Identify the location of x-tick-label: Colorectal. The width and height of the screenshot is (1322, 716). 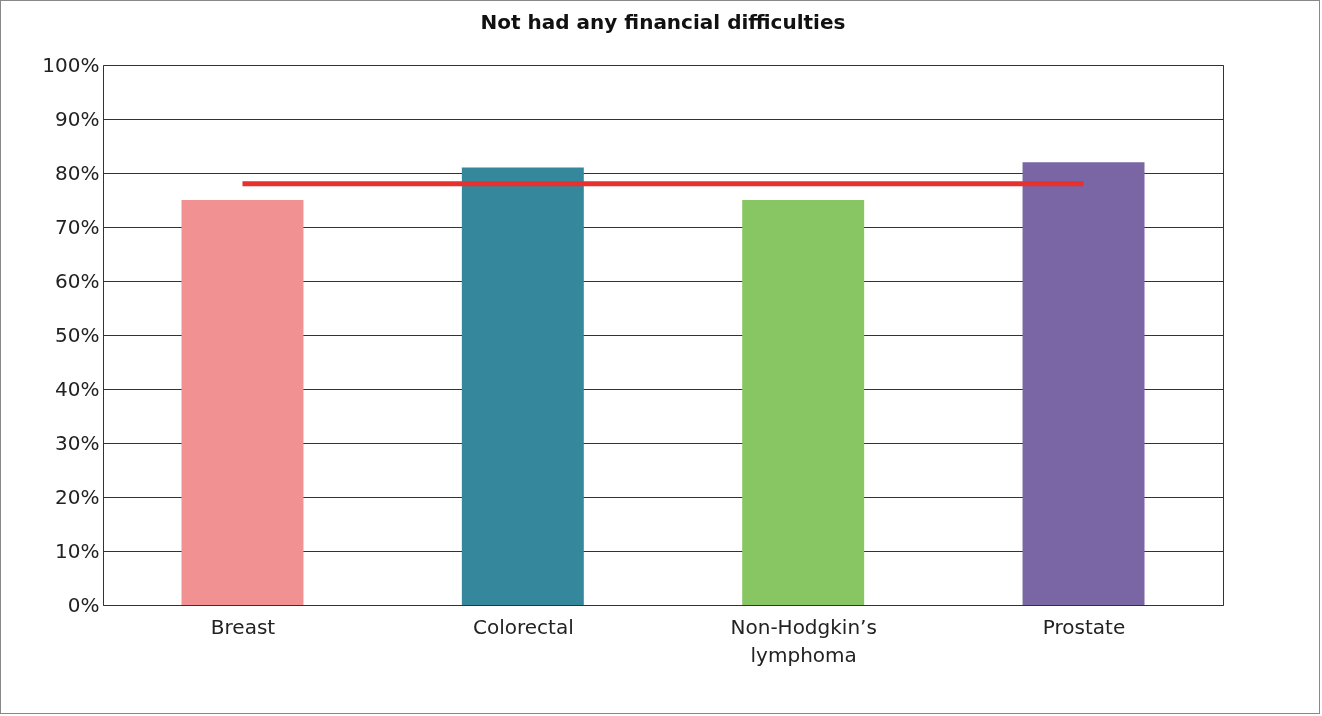
(523, 626).